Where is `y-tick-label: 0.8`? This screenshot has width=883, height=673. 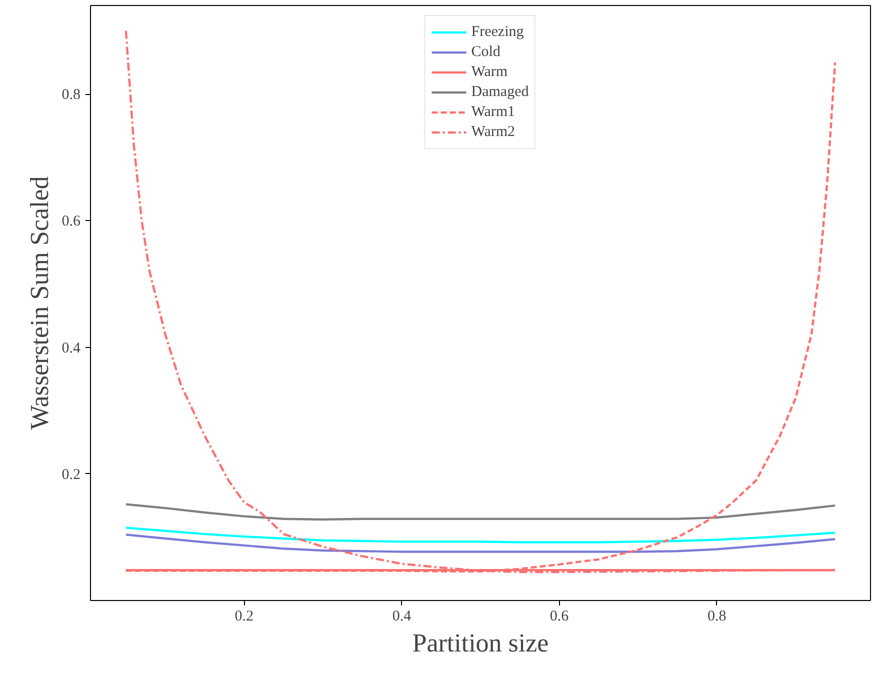 y-tick-label: 0.8 is located at coordinates (71, 95).